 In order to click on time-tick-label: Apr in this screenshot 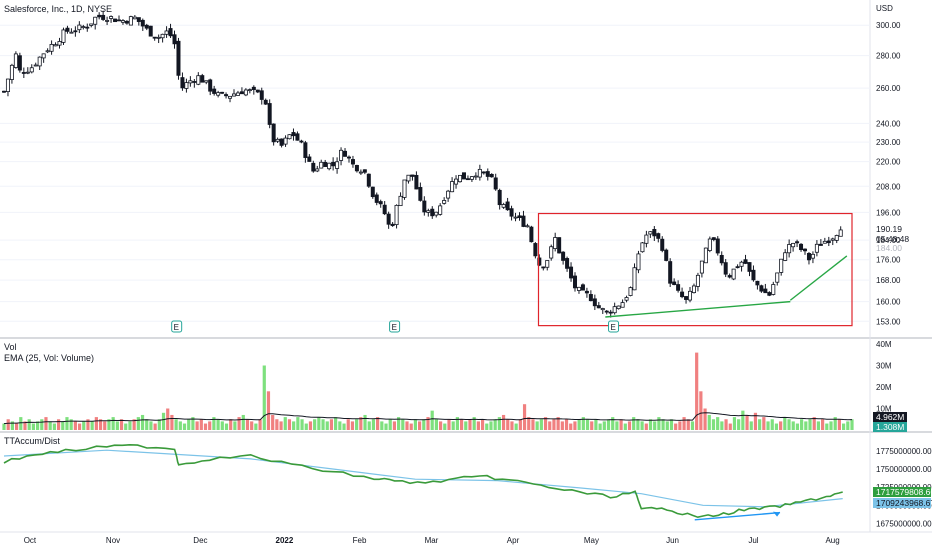, I will do `click(513, 540)`.